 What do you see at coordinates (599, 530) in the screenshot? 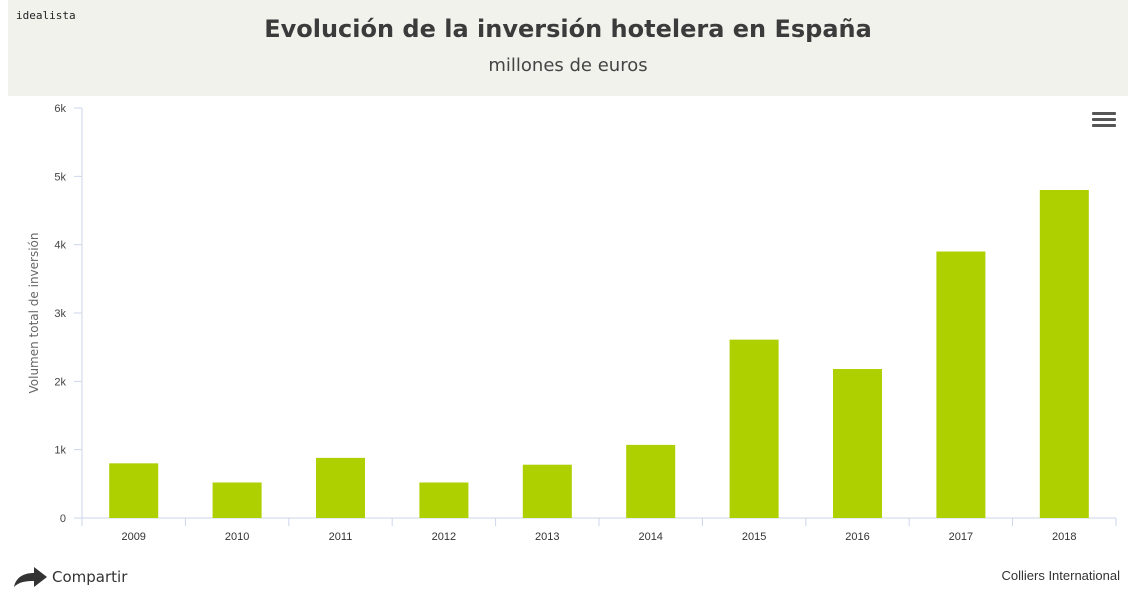
I see `x-axis: 2009 2010 2011 2012 2013 2014 2015 2016 2017 2018` at bounding box center [599, 530].